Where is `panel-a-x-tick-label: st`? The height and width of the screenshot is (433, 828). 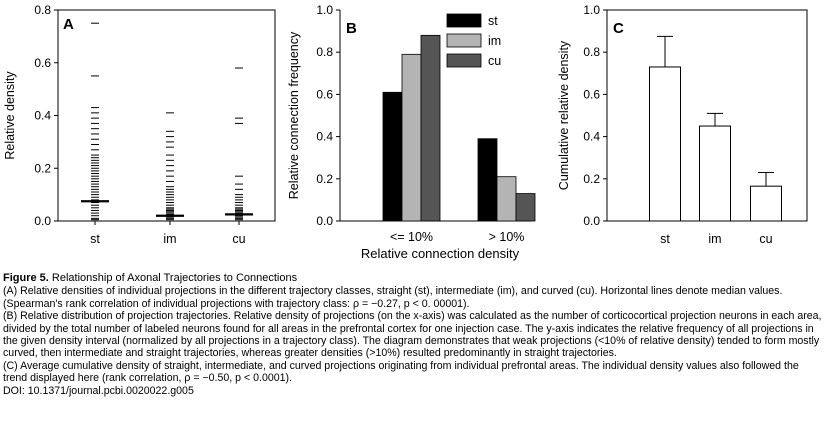
panel-a-x-tick-label: st is located at coordinates (95, 239).